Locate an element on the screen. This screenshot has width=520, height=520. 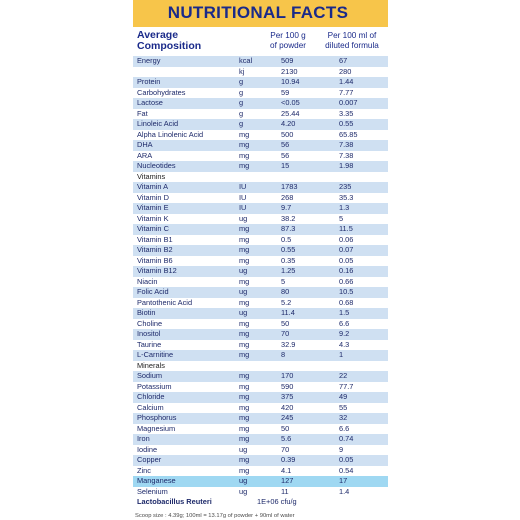
per-100ml-header-line1: Per 100 ml of is located at coordinates (352, 35).